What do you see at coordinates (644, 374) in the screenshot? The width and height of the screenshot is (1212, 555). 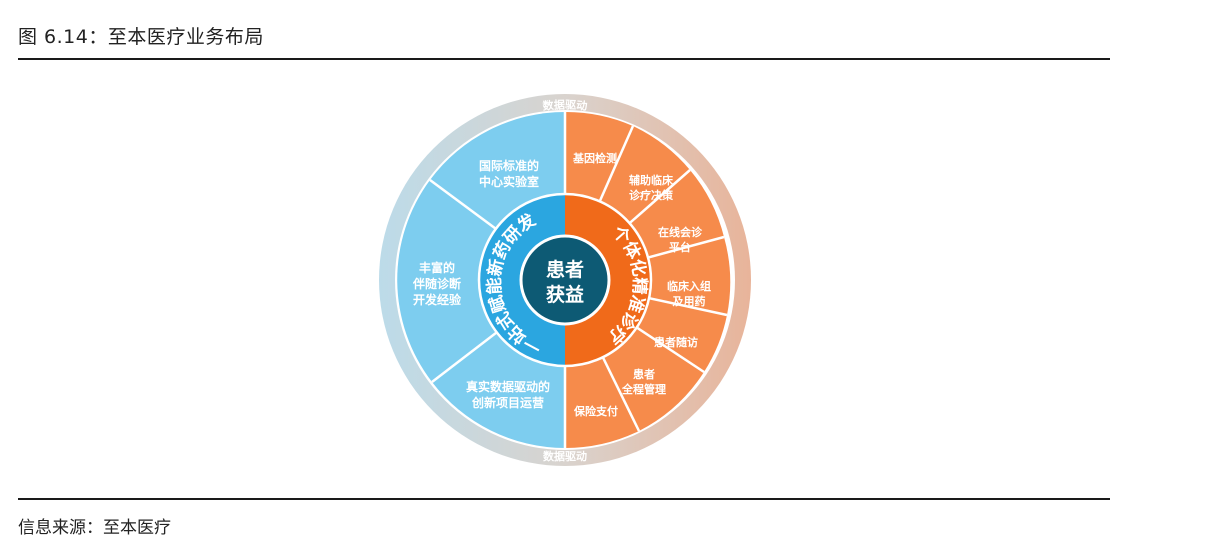 I see `right-seg6-line1: 患者` at bounding box center [644, 374].